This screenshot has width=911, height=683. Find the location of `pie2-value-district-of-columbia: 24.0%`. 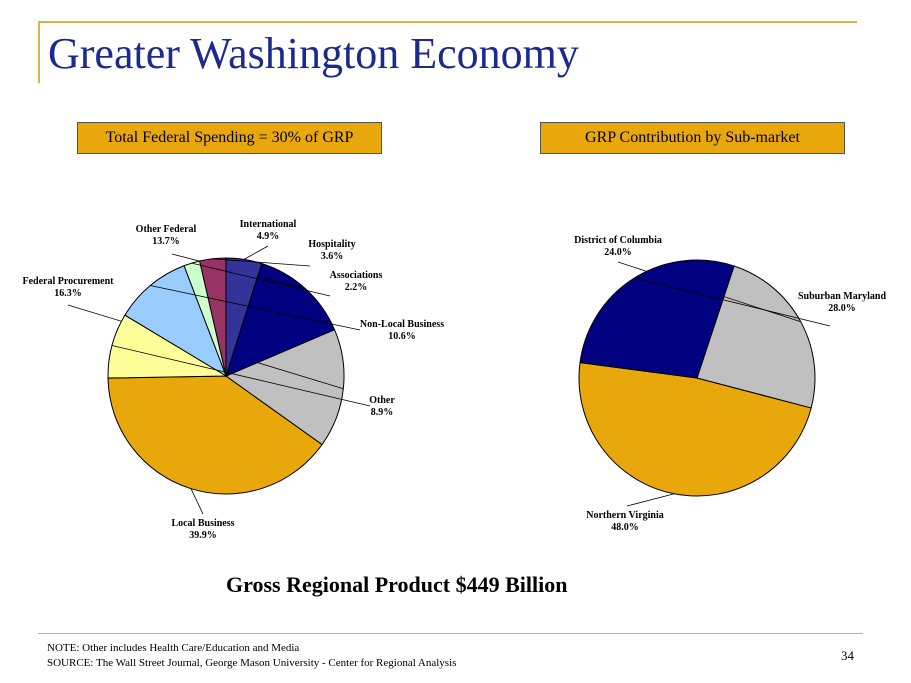

pie2-value-district-of-columbia: 24.0% is located at coordinates (618, 252).